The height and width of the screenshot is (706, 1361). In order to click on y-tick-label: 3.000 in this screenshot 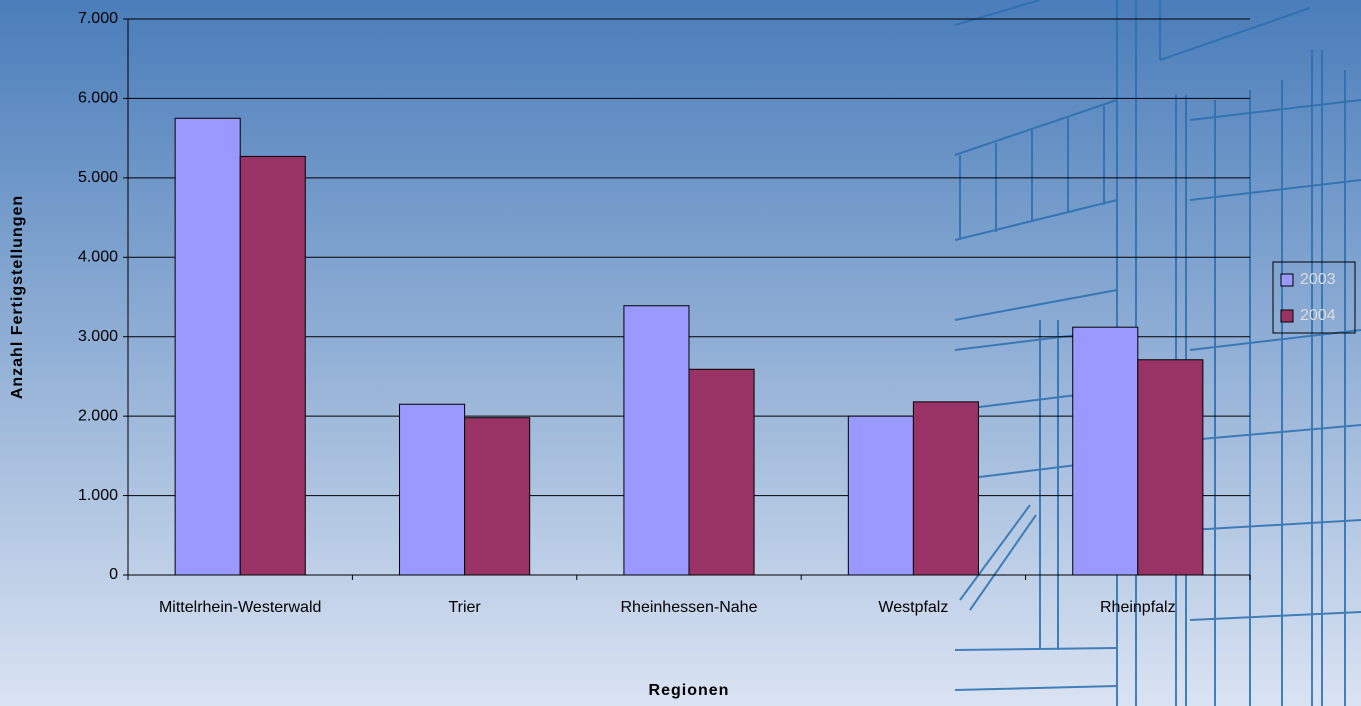, I will do `click(98, 336)`.